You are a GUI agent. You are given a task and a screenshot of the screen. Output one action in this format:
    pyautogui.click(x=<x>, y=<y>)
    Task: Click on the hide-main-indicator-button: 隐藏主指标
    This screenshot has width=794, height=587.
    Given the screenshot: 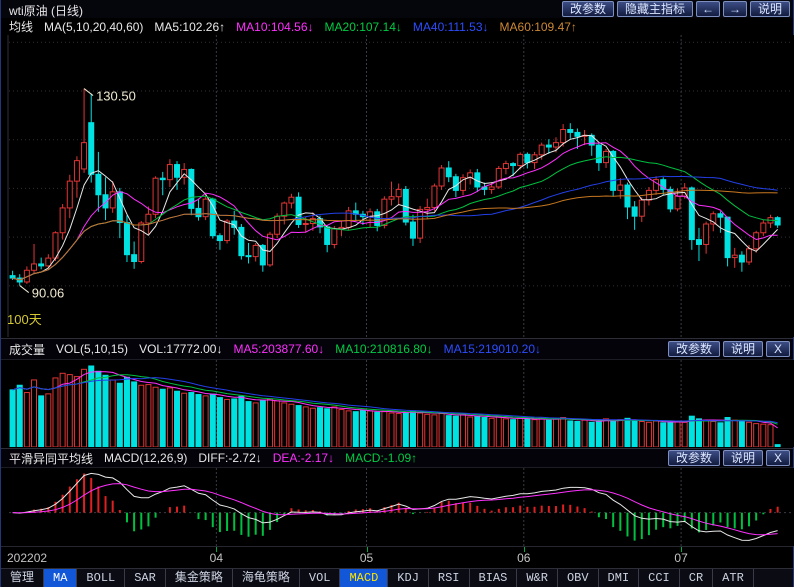 What is the action you would take?
    pyautogui.click(x=654, y=9)
    